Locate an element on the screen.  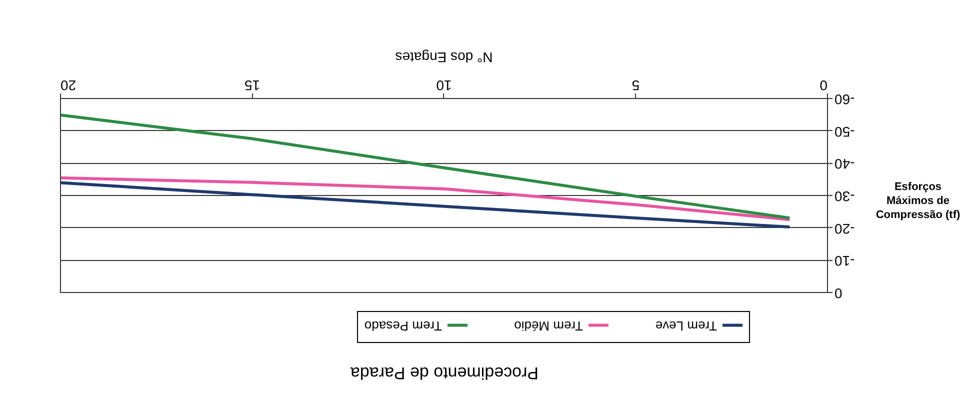
y-tick-label: -20 is located at coordinates (844, 228).